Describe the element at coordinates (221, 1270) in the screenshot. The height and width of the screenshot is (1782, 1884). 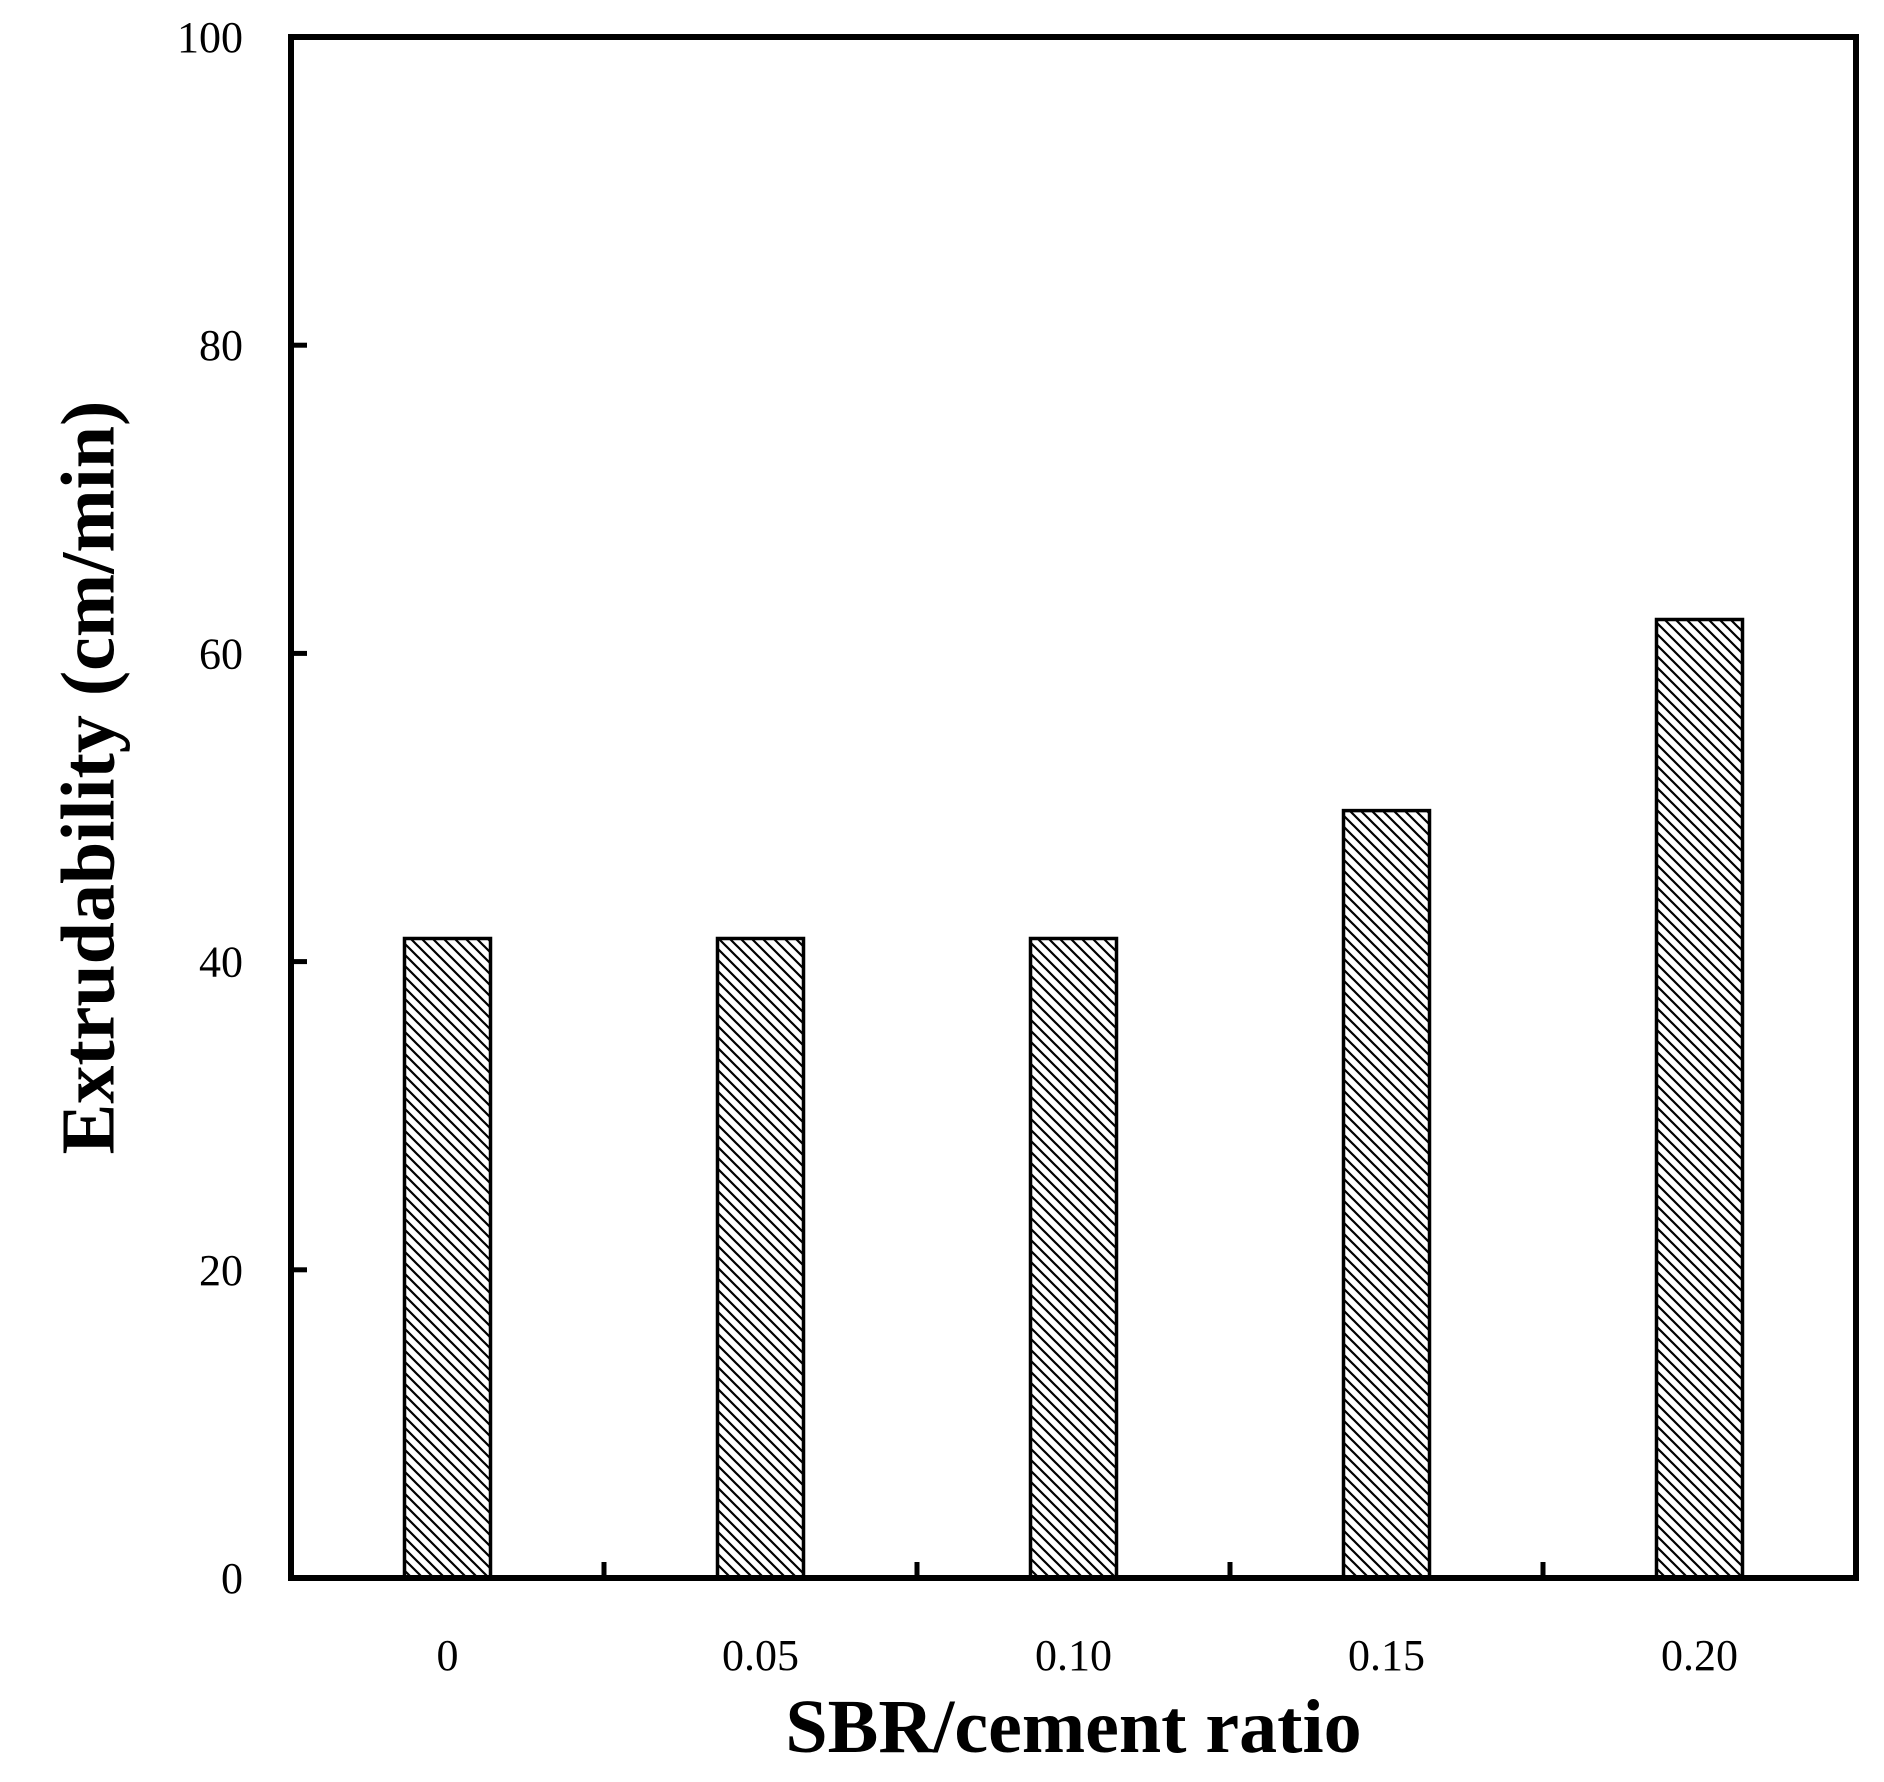
I see `y-tick-label: 20` at that location.